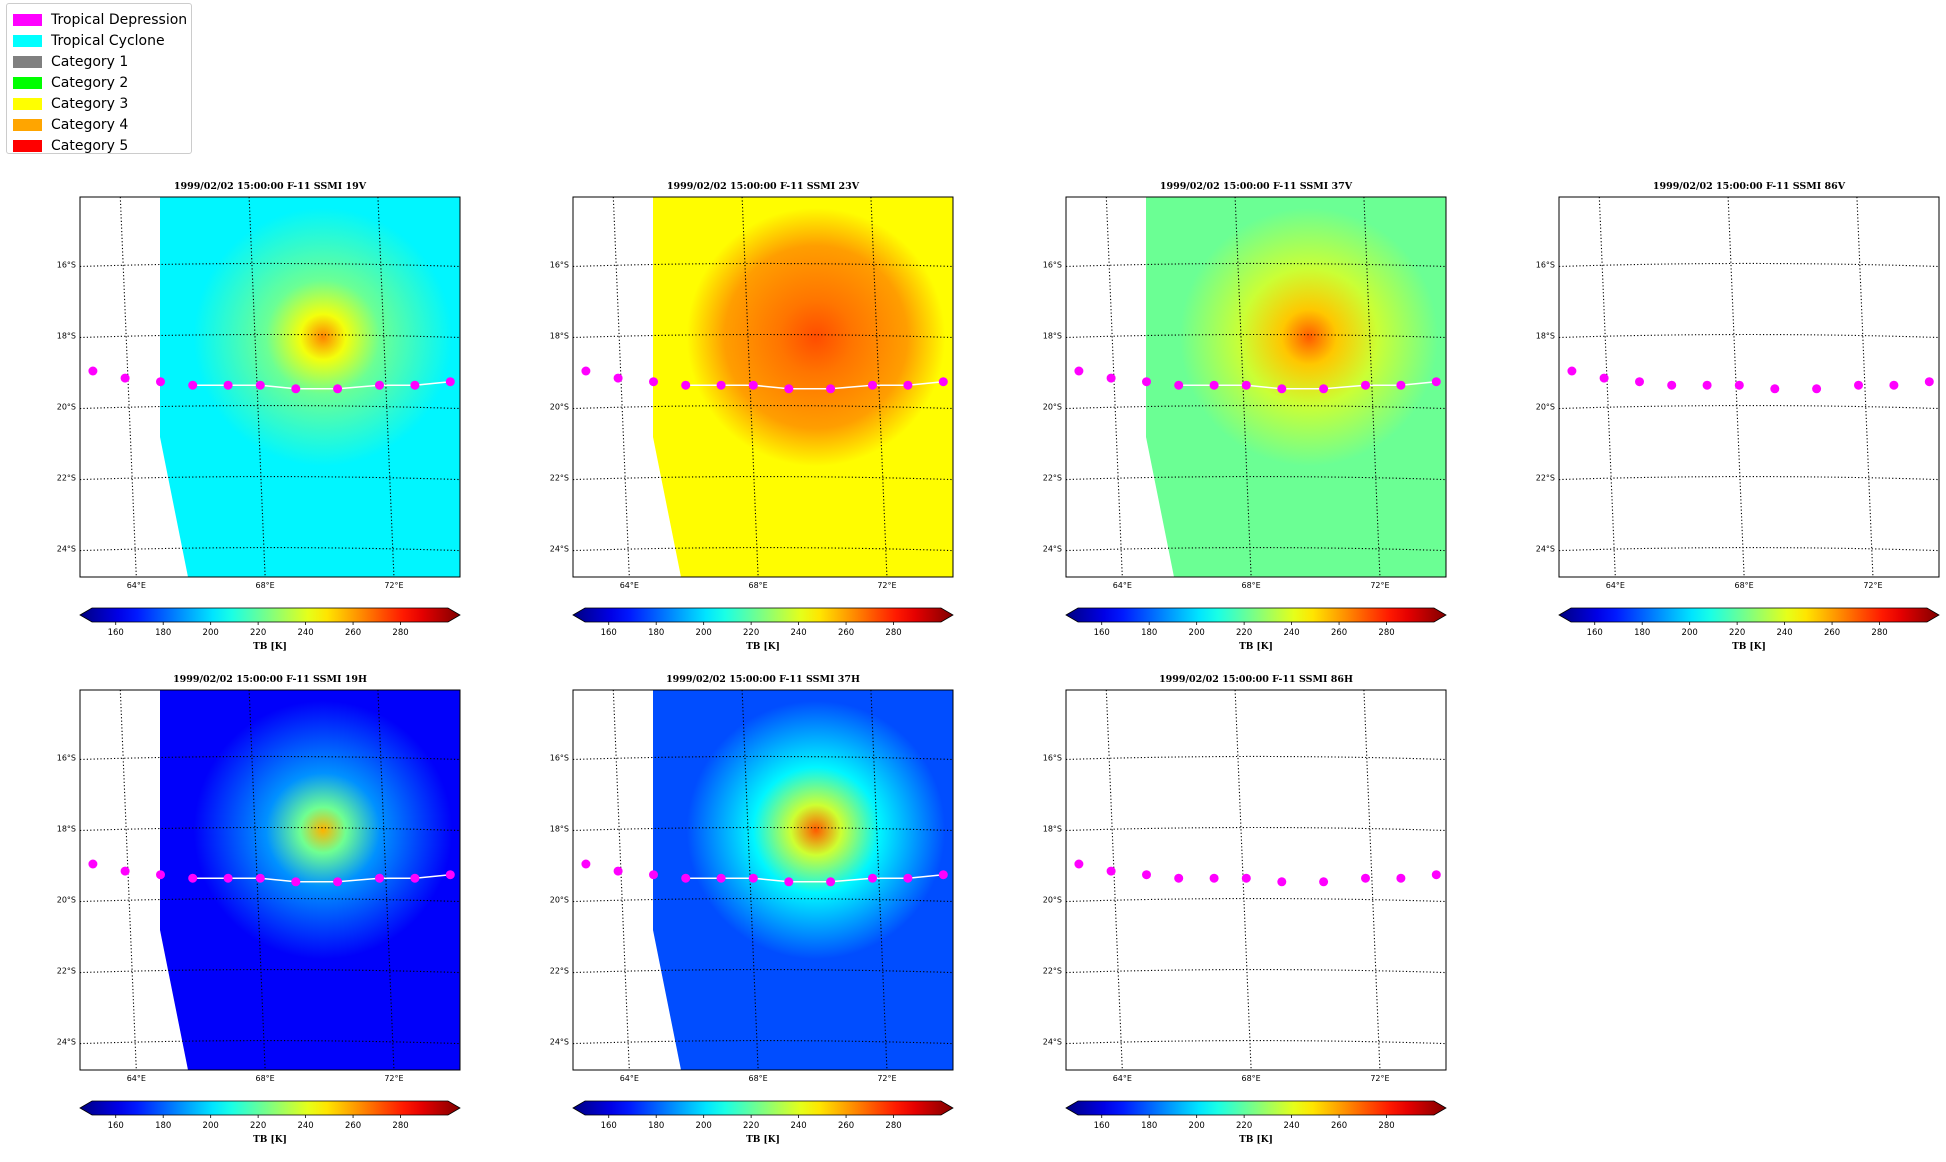 This screenshot has width=1946, height=1162. I want to click on panel-title: 1999/02/02 15:00:00 F-11 SSMI 19H, so click(270, 679).